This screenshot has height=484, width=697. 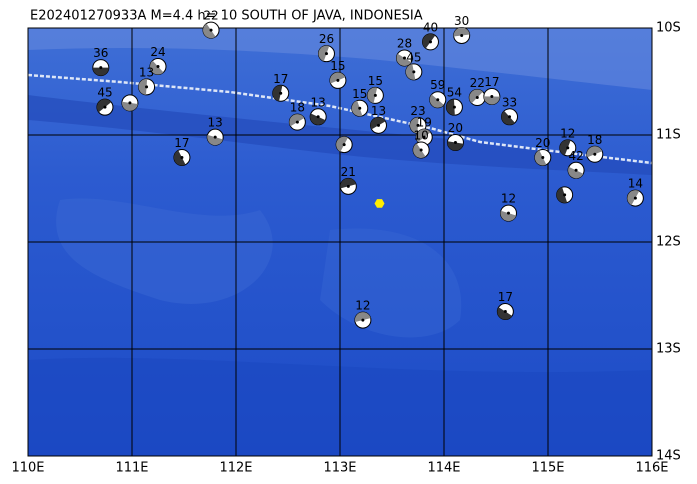 What do you see at coordinates (443, 468) in the screenshot?
I see `x-tick-label: 114E` at bounding box center [443, 468].